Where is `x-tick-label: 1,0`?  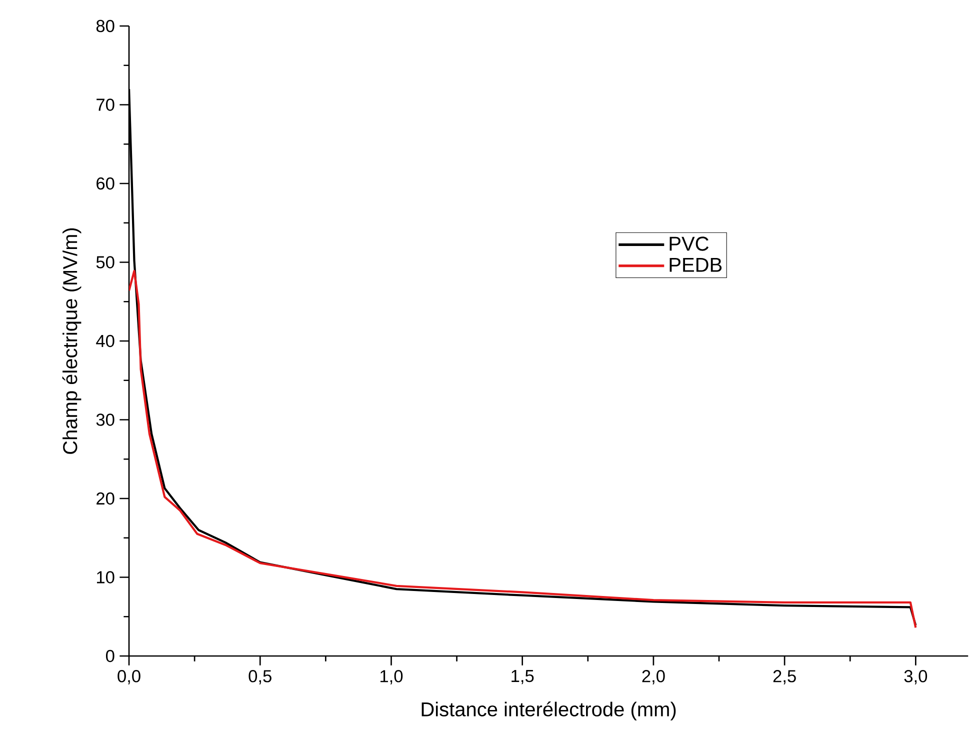
x-tick-label: 1,0 is located at coordinates (391, 677).